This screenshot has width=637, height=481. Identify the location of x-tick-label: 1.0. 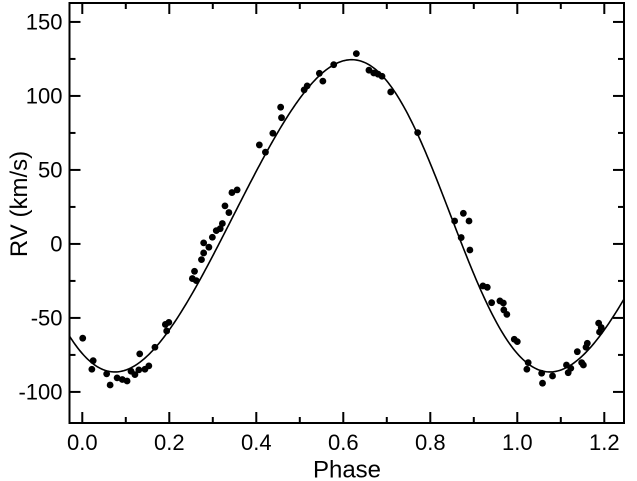
(517, 442).